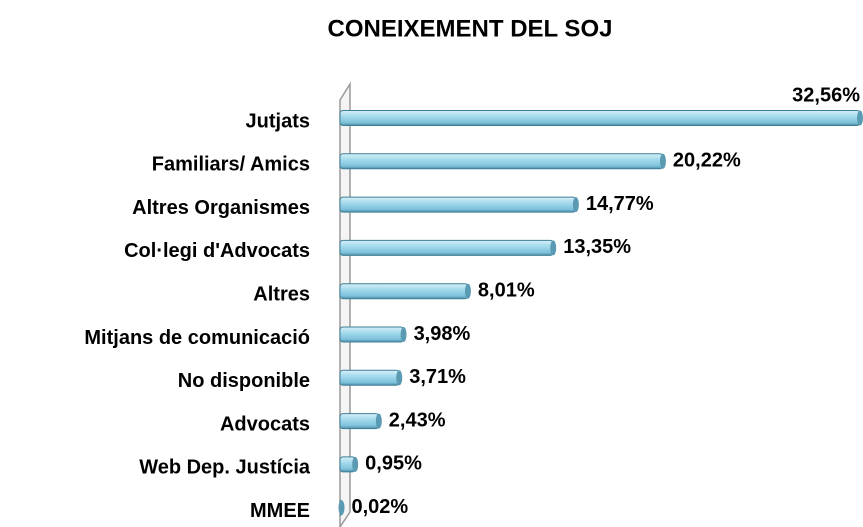 This screenshot has height=527, width=863. I want to click on category-label: Advocats, so click(265, 424).